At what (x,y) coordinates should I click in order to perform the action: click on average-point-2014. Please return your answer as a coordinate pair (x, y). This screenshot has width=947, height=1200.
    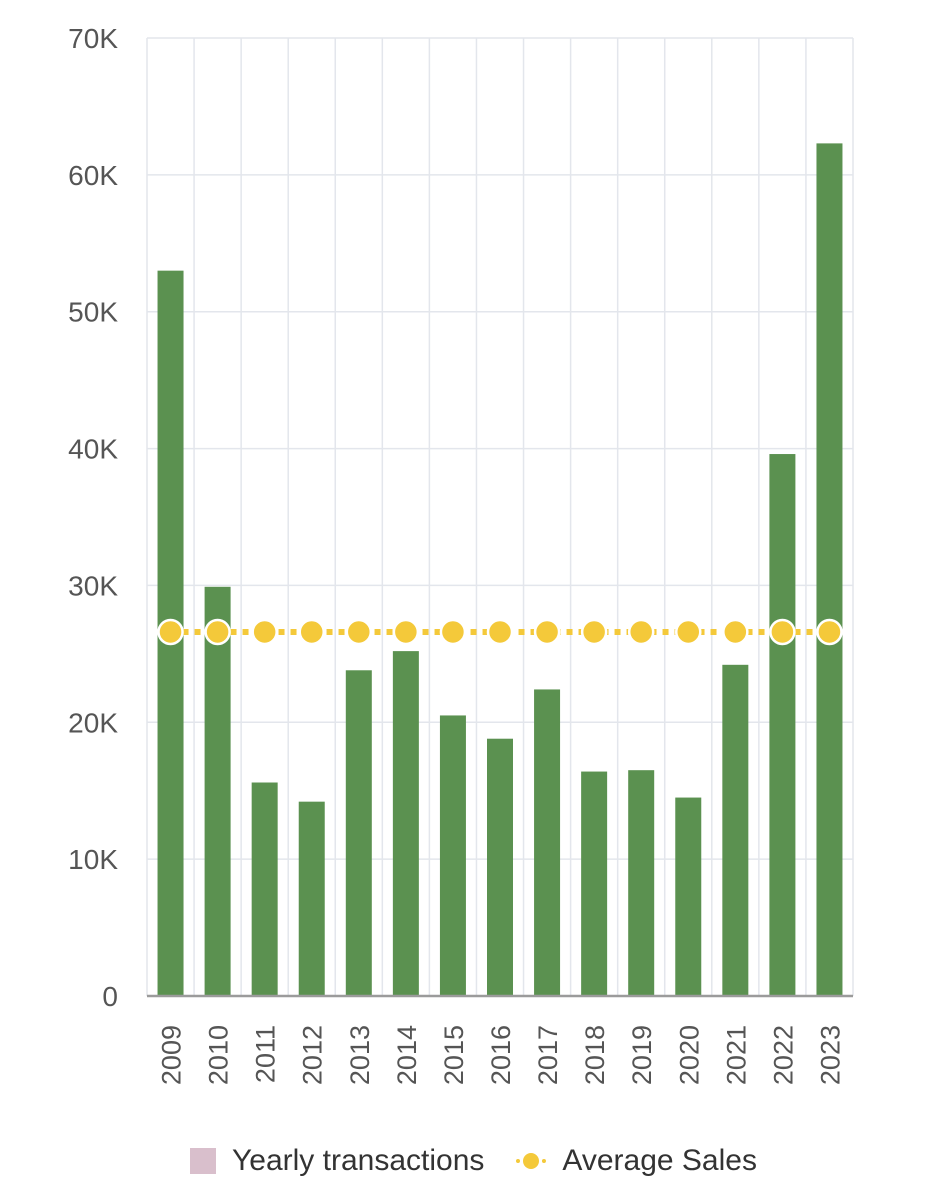
    Looking at the image, I should click on (406, 632).